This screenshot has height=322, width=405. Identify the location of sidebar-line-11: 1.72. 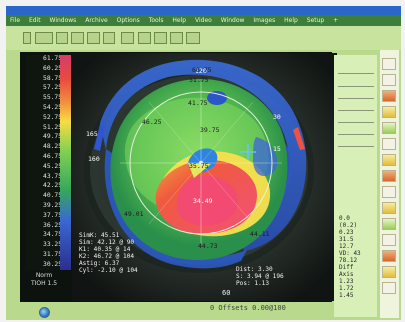
(346, 288).